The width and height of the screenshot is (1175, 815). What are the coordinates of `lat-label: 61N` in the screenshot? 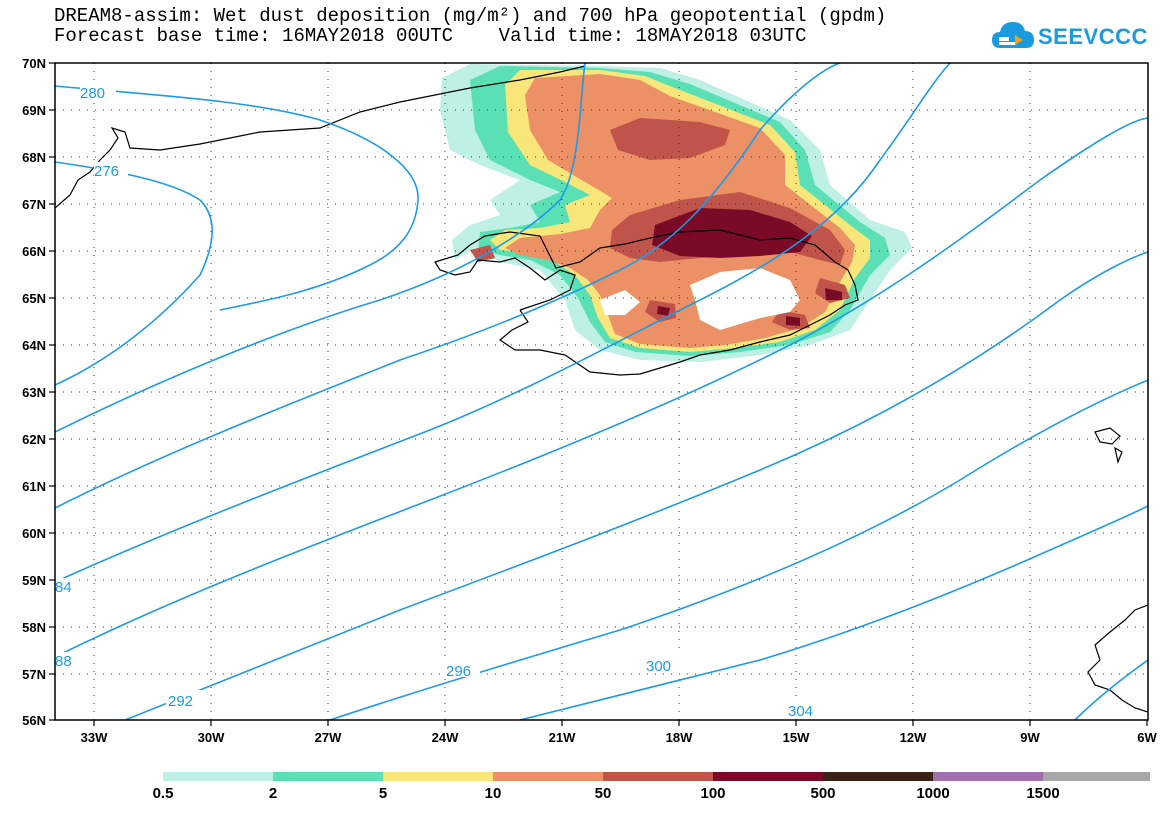 It's located at (34, 486).